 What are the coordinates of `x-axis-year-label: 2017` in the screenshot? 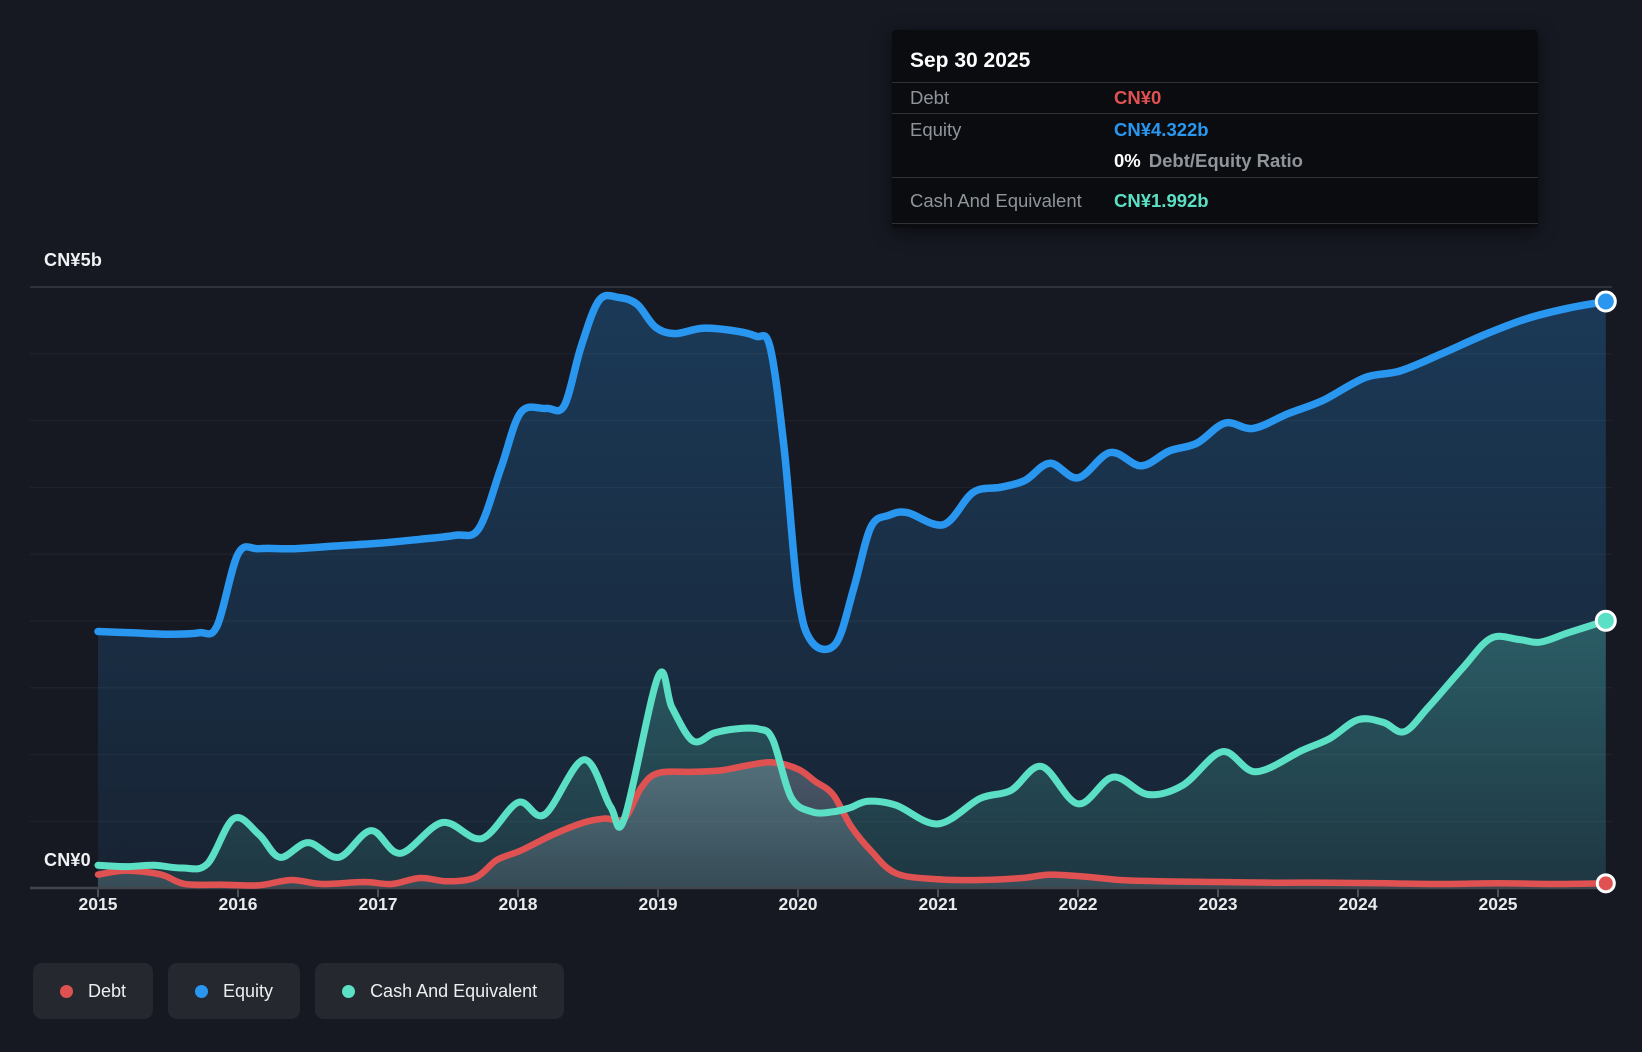 It's located at (378, 904).